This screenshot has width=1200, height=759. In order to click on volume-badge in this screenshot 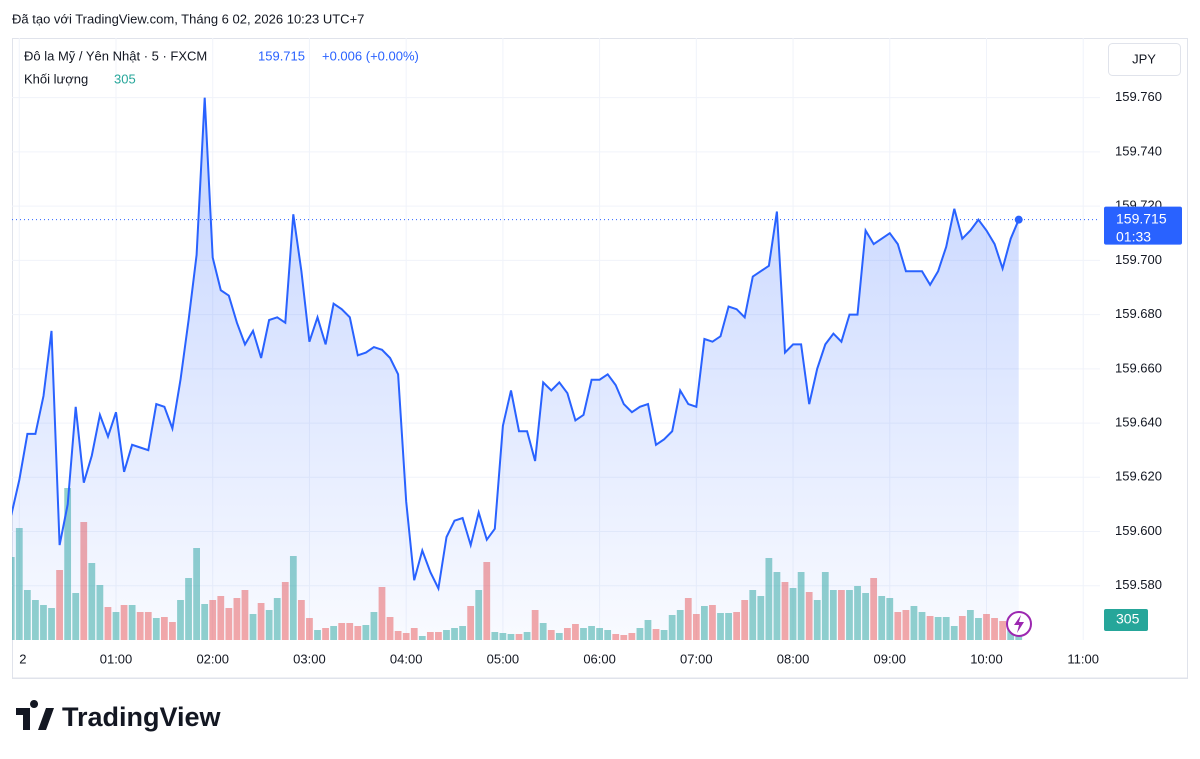, I will do `click(1126, 620)`.